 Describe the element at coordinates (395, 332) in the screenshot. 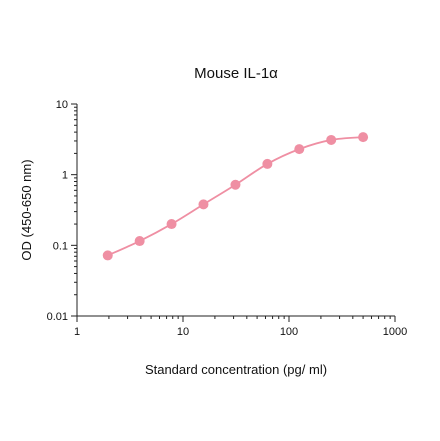

I see `x-tick-label: 1000` at that location.